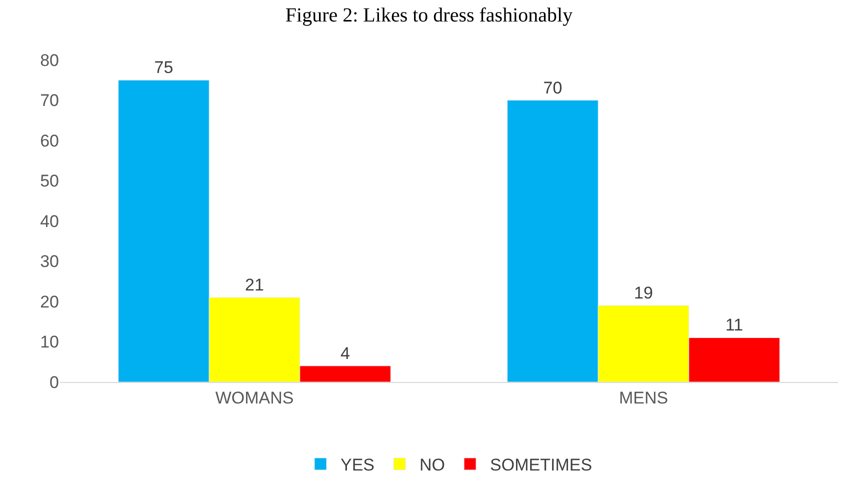 The height and width of the screenshot is (494, 858). I want to click on data-label: 19, so click(643, 293).